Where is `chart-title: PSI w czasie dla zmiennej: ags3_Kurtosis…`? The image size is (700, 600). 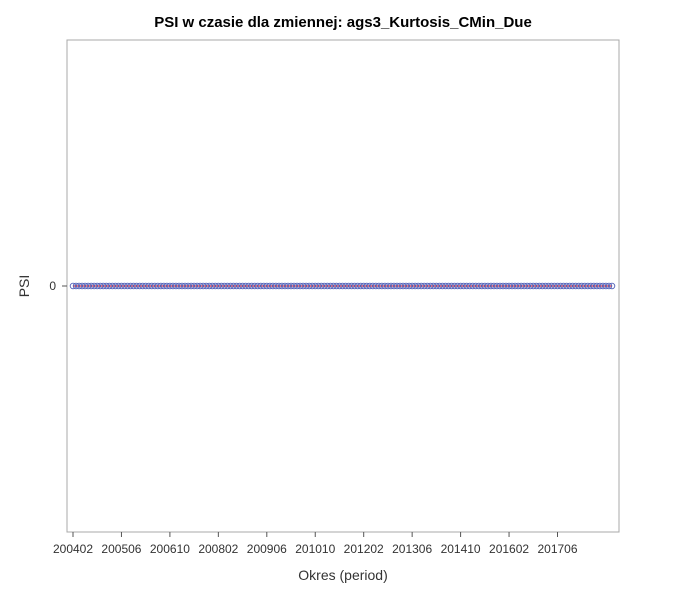
chart-title: PSI w czasie dla zmiennej: ags3_Kurtosis… is located at coordinates (343, 22).